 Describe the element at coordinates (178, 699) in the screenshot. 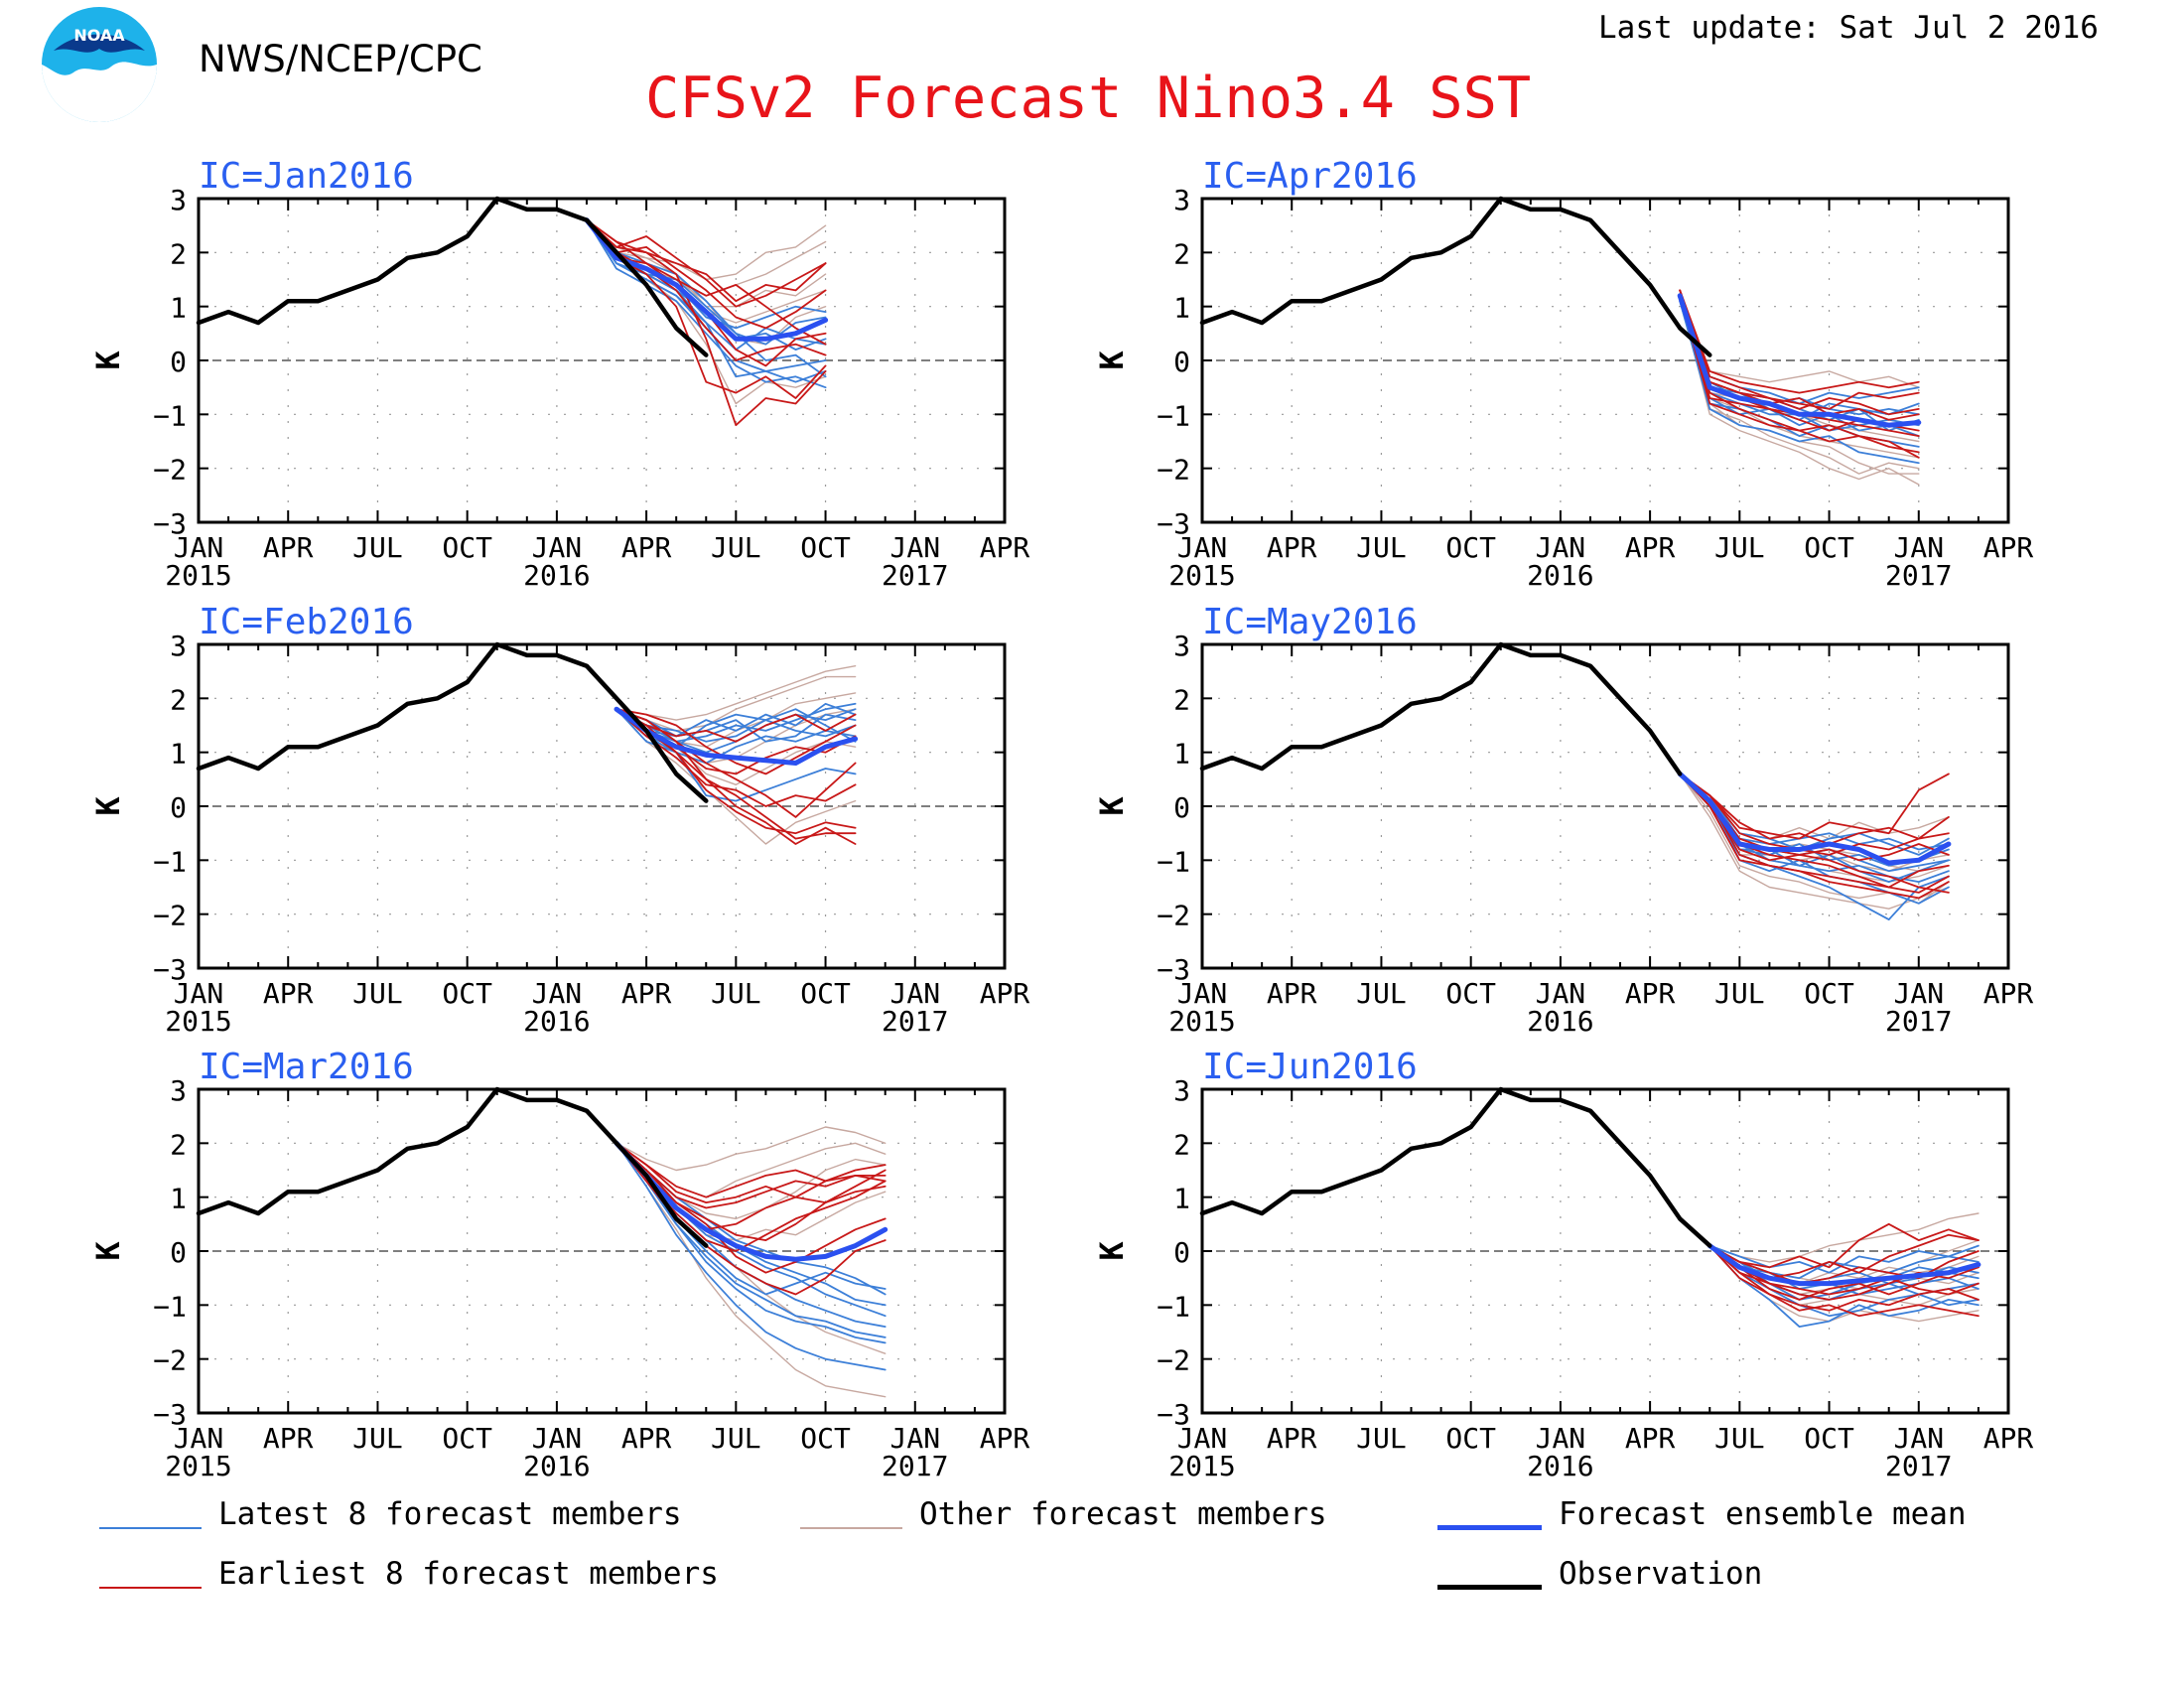

I see `y-tick-label: 2` at that location.